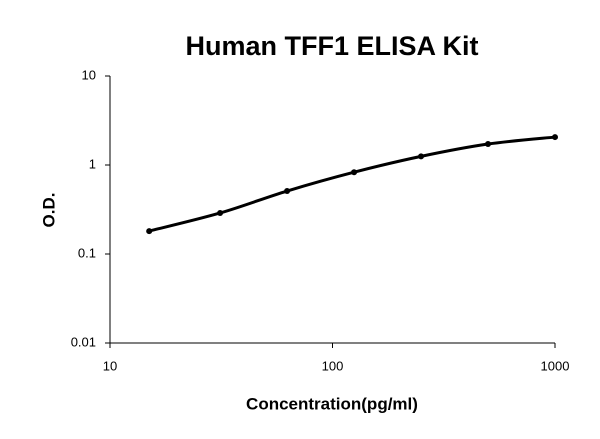 This screenshot has height=439, width=600. What do you see at coordinates (89, 74) in the screenshot?
I see `y-tick-label: 10` at bounding box center [89, 74].